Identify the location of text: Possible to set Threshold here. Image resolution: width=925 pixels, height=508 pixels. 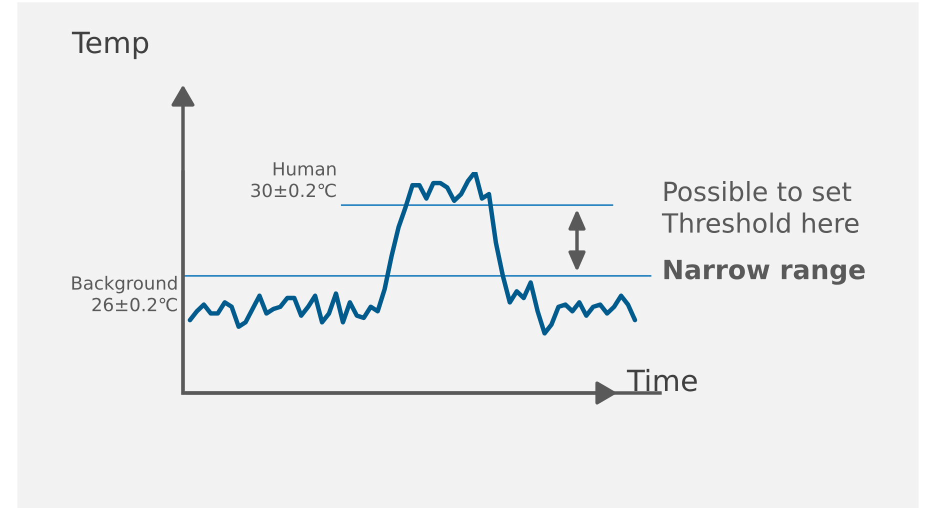
(760, 207).